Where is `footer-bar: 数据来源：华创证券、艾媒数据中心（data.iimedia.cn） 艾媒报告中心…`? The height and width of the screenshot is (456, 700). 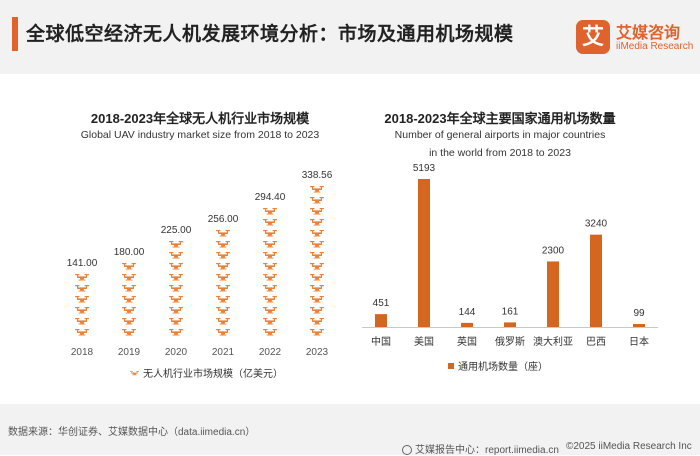
footer-bar: 数据来源：华创证券、艾媒数据中心（data.iimedia.cn） 艾媒报告中心… is located at coordinates (350, 430).